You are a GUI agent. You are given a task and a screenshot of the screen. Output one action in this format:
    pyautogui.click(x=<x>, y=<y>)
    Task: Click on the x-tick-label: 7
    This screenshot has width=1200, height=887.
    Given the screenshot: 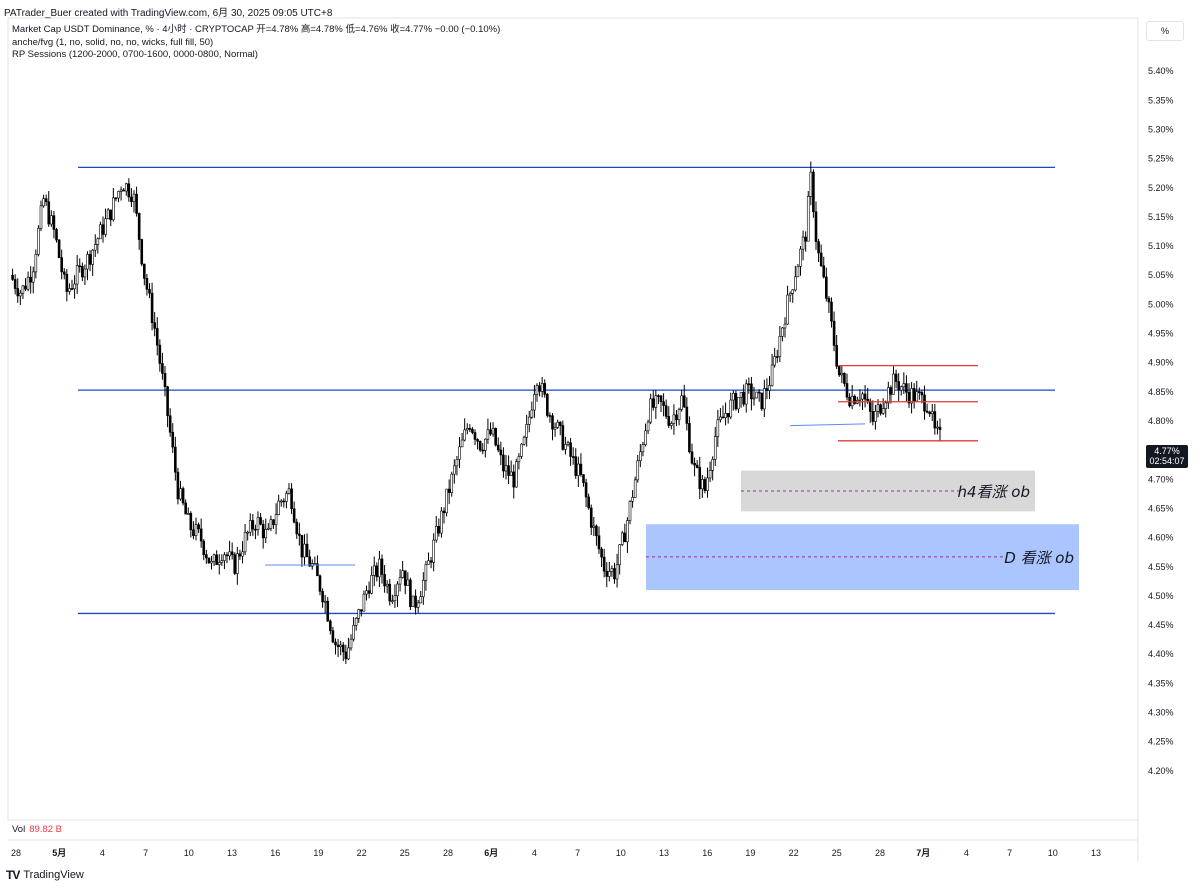 What is the action you would take?
    pyautogui.click(x=577, y=853)
    